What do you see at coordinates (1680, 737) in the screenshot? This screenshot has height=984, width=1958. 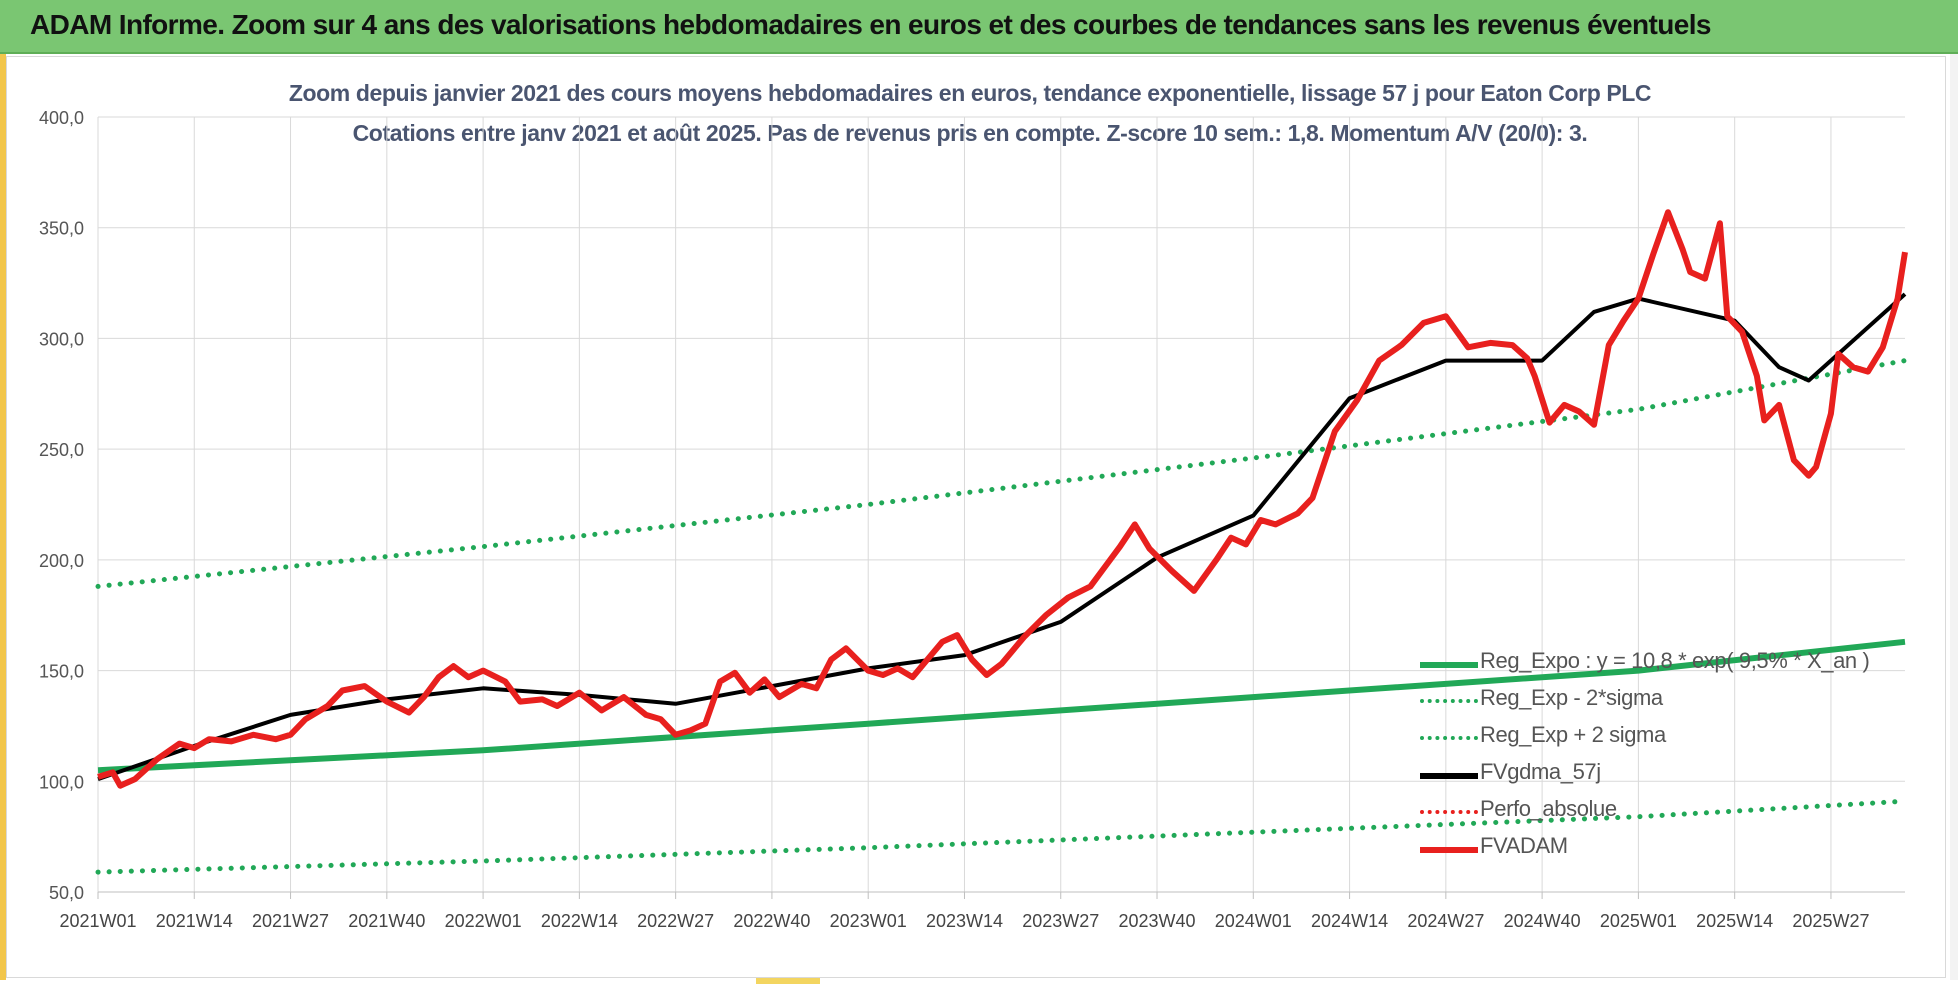 I see `legend-item-reg-exp-2-sigma: Reg_Exp + 2 sigma` at bounding box center [1680, 737].